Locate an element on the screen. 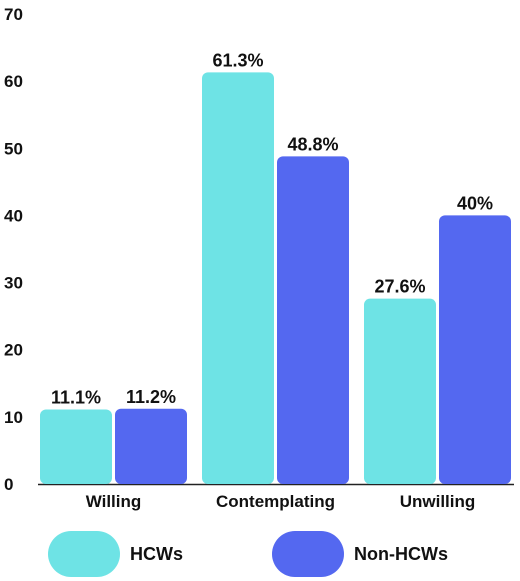 The width and height of the screenshot is (520, 581). legend-item-hcws: HCWs is located at coordinates (115, 554).